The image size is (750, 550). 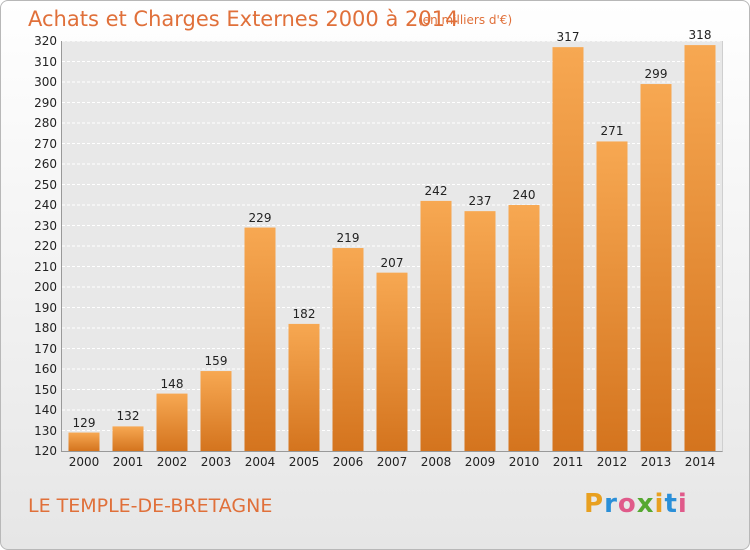 What do you see at coordinates (172, 462) in the screenshot?
I see `x-tick-label: 2002` at bounding box center [172, 462].